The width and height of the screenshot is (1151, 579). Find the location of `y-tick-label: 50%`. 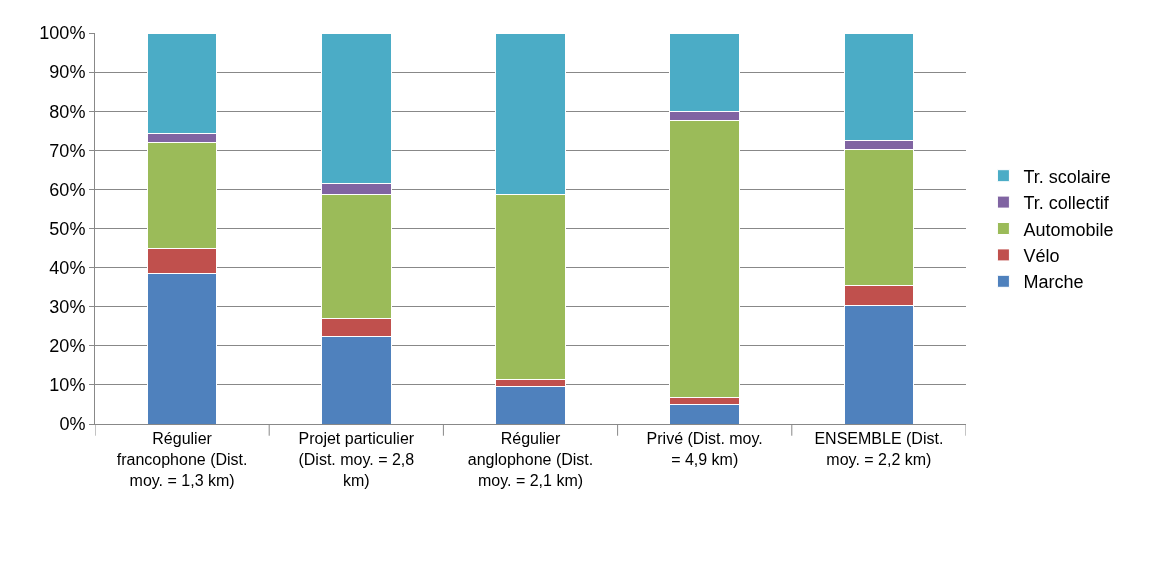

y-tick-label: 50% is located at coordinates (67, 228).